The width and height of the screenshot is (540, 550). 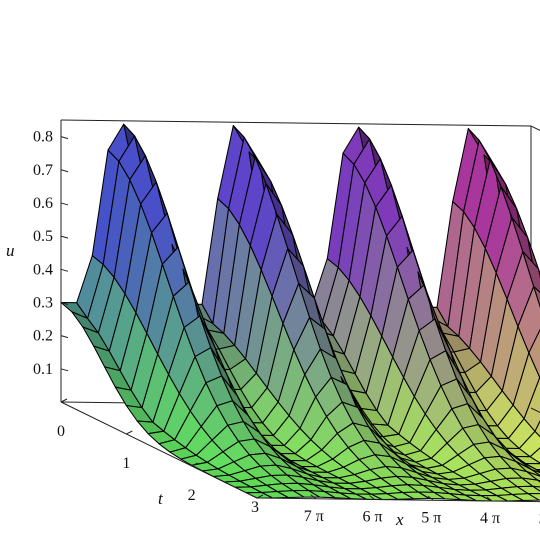 What do you see at coordinates (43, 137) in the screenshot?
I see `z-tick-label: 0.8` at bounding box center [43, 137].